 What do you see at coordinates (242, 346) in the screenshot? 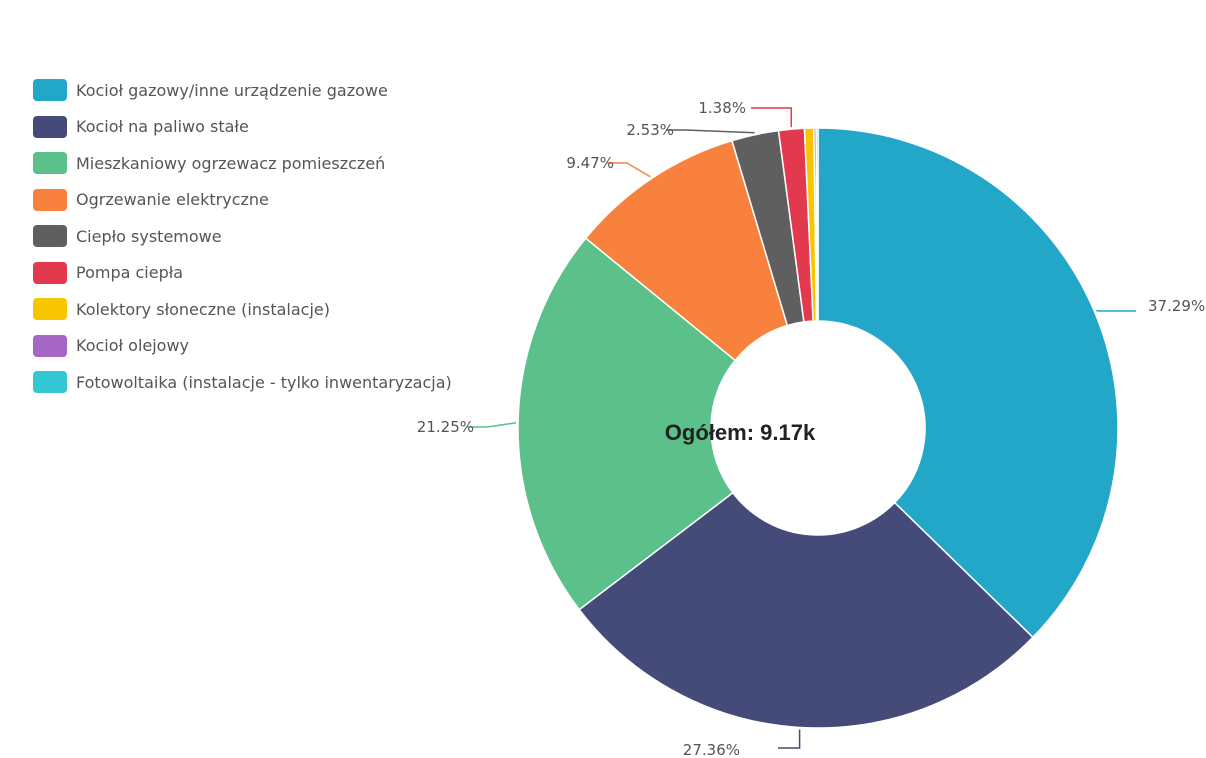
I see `legend-item-oil-boiler: Kocioł olejowy` at bounding box center [242, 346].